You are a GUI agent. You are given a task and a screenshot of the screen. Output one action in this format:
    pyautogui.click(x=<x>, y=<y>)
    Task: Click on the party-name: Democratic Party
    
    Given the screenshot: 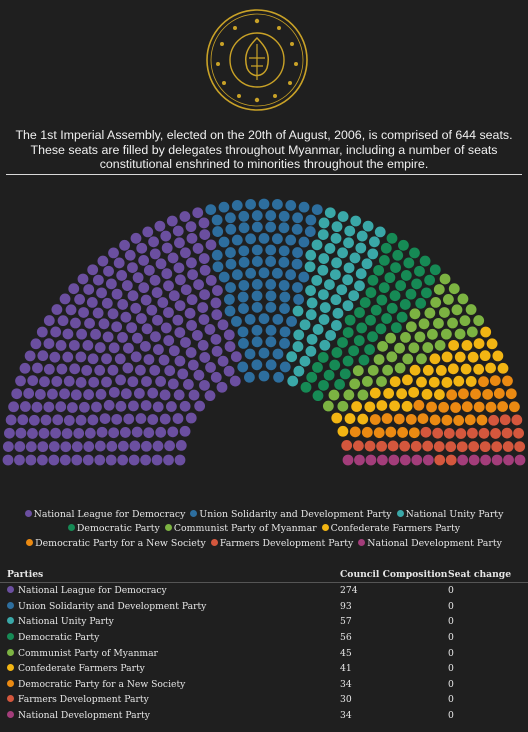 What is the action you would take?
    pyautogui.click(x=59, y=638)
    